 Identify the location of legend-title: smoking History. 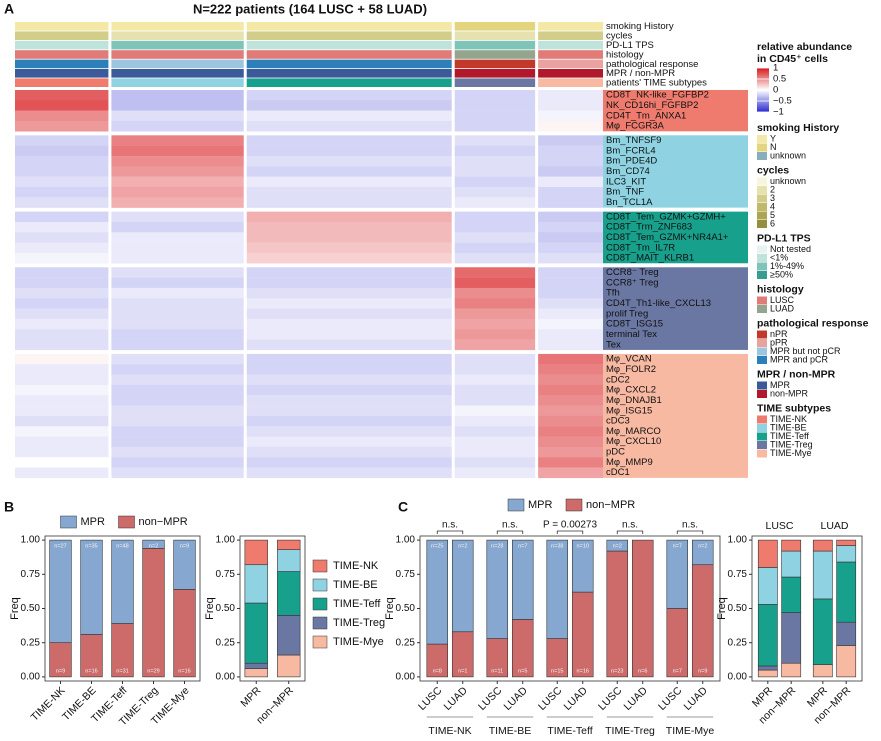
(798, 128).